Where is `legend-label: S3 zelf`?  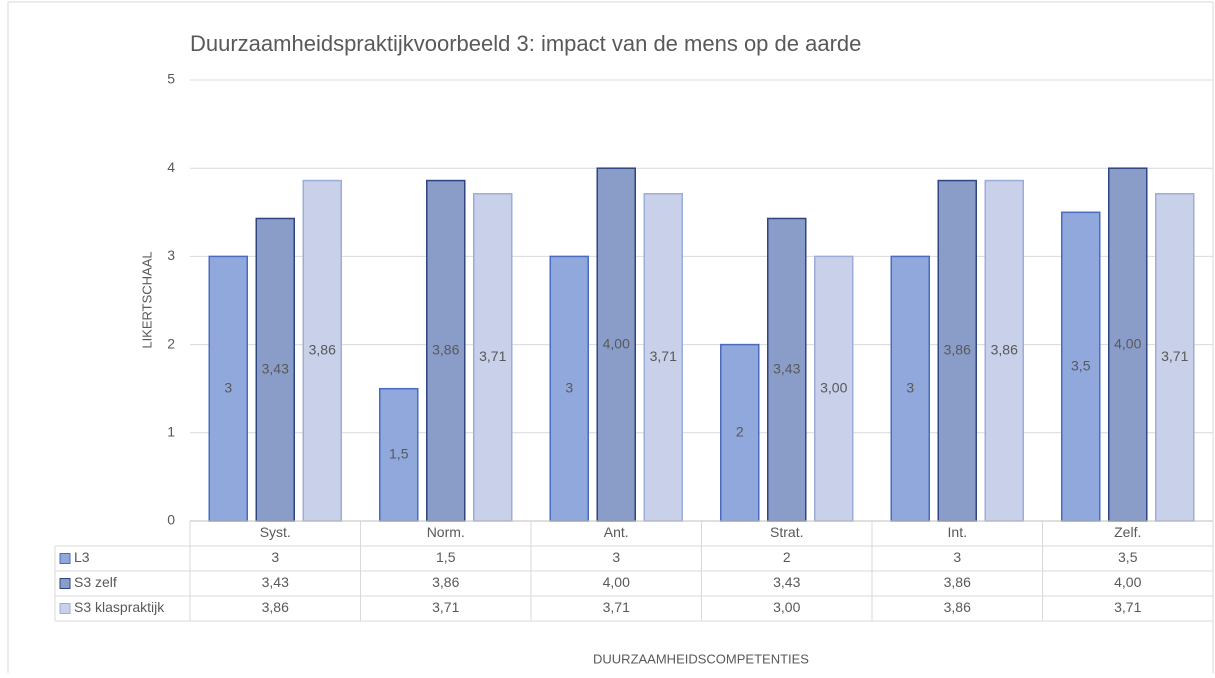
legend-label: S3 zelf is located at coordinates (95, 582).